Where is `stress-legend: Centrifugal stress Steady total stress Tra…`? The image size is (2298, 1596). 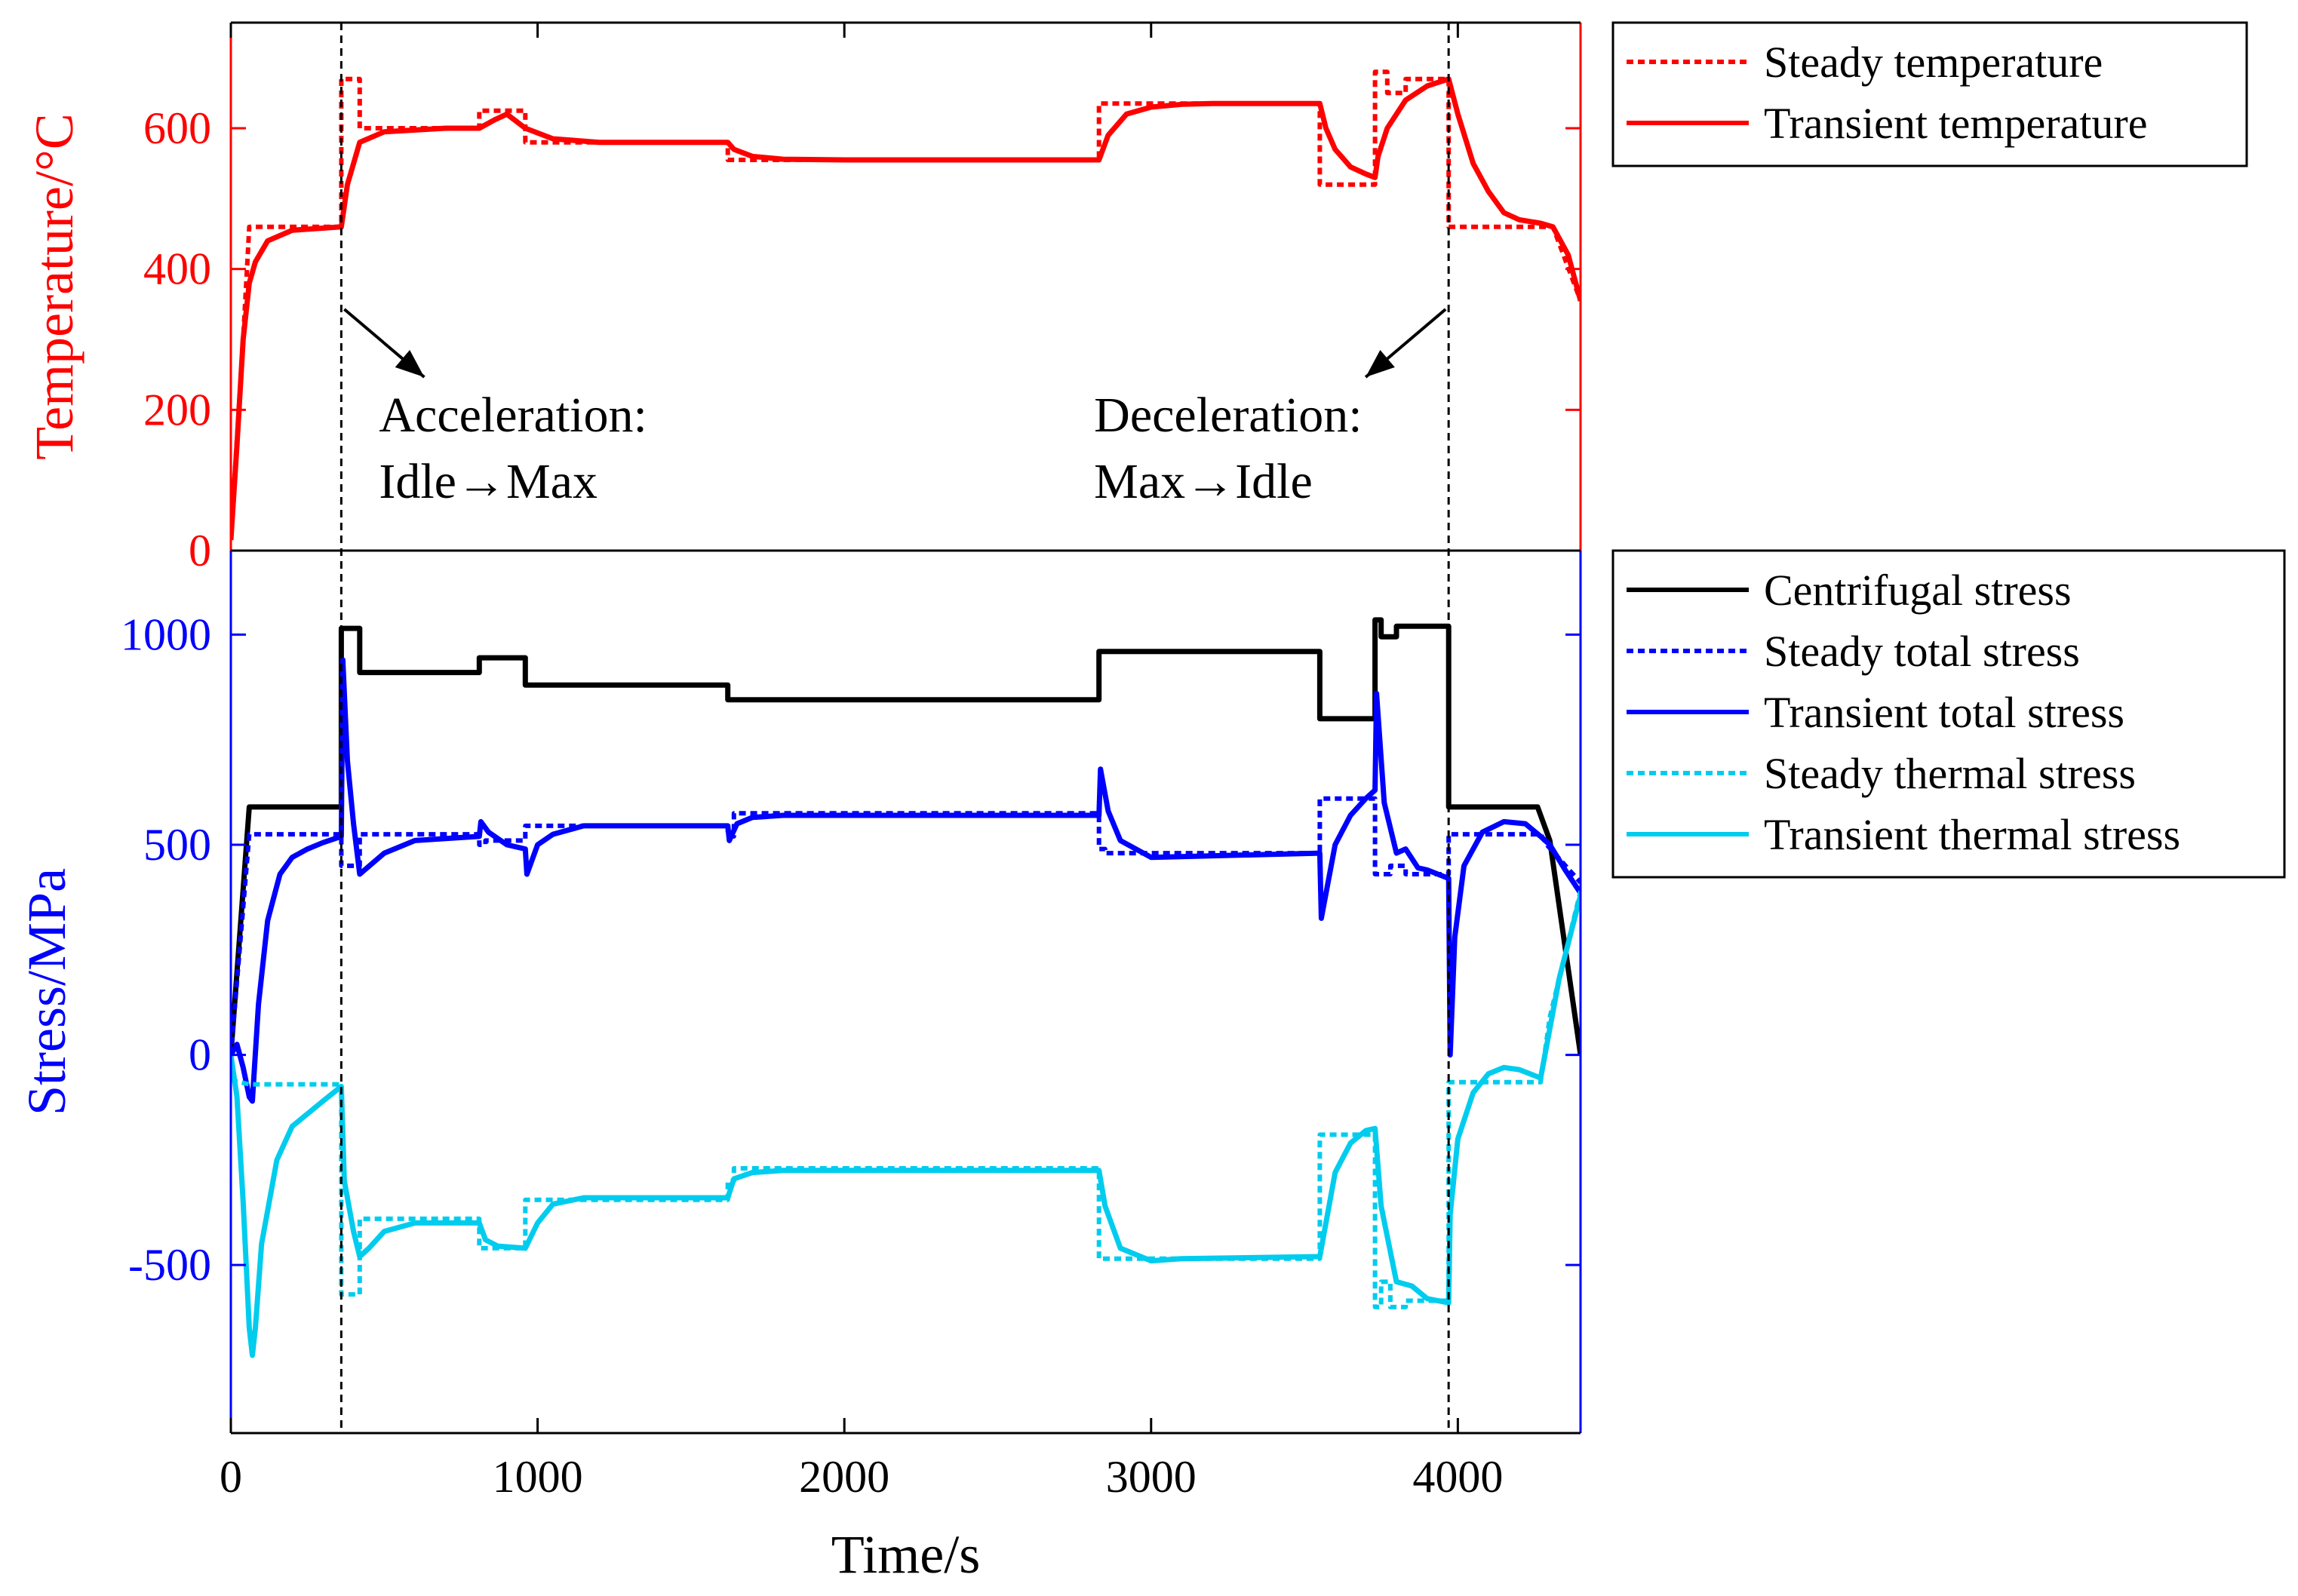
stress-legend: Centrifugal stress Steady total stress Tra… is located at coordinates (1948, 714).